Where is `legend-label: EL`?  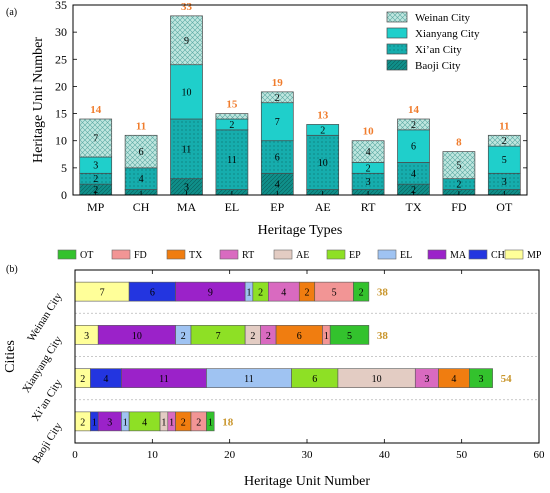
legend-label: EL is located at coordinates (406, 255).